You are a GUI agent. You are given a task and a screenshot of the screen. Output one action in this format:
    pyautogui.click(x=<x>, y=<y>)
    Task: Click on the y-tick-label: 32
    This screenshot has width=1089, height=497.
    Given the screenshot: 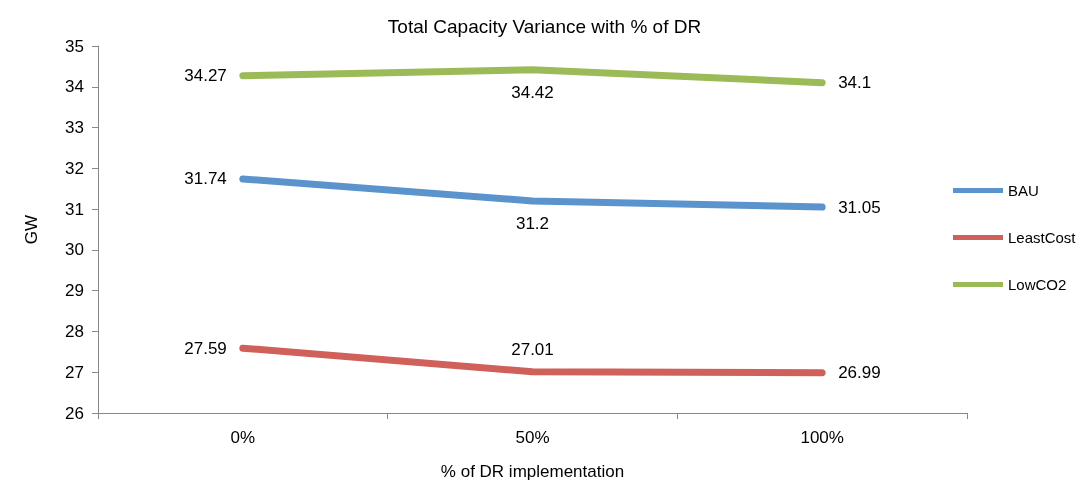 What is the action you would take?
    pyautogui.click(x=74, y=168)
    